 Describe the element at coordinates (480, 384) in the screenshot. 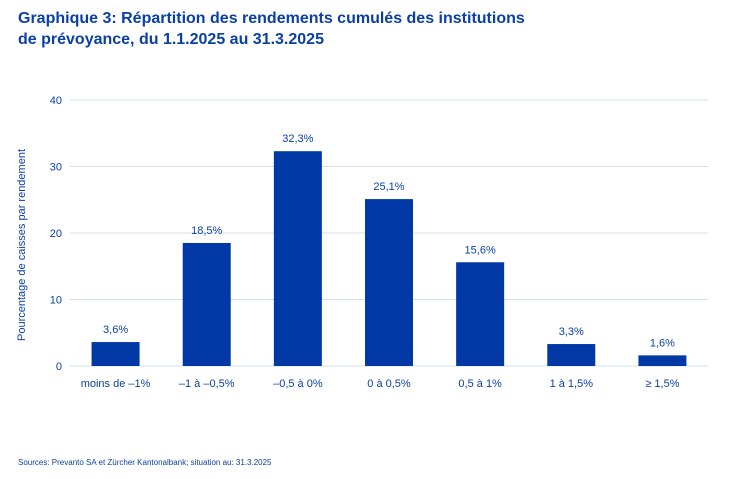

I see `x-tick-label-5: 0,5 à 1%` at that location.